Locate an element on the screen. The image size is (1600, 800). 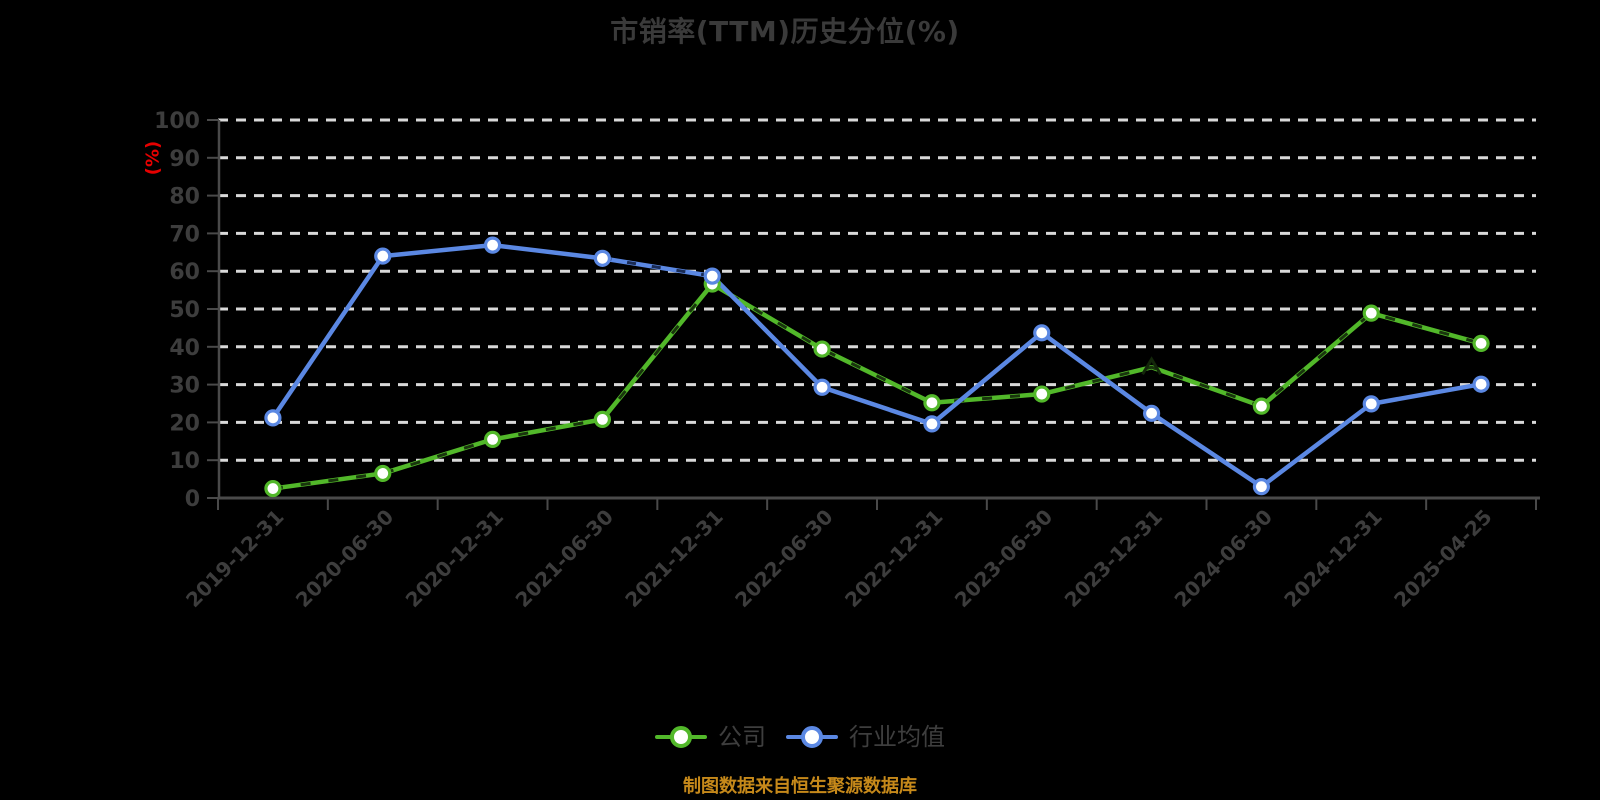
industry-legend-label: 行业均值 is located at coordinates (897, 737).